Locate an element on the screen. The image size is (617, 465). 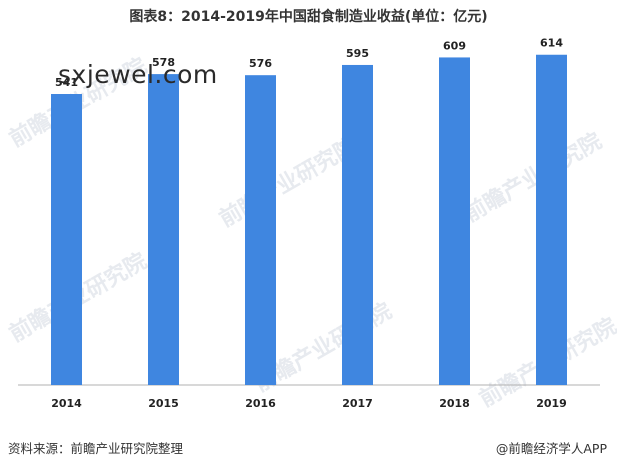
bar-2015 is located at coordinates (163, 229).